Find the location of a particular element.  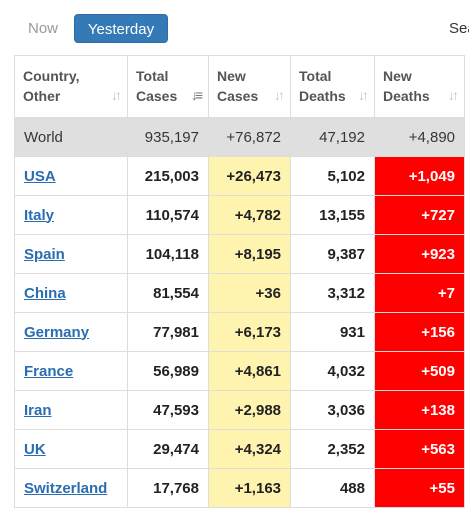

country-link: France is located at coordinates (49, 371).